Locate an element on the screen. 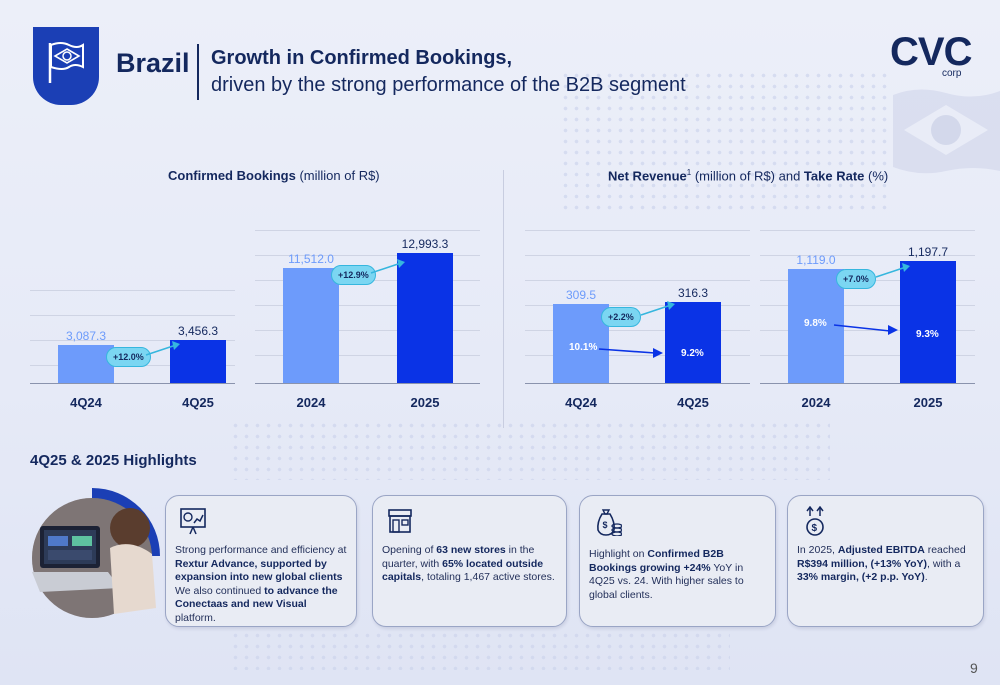 The width and height of the screenshot is (1000, 685). chart-title-rest: (%) is located at coordinates (876, 176).